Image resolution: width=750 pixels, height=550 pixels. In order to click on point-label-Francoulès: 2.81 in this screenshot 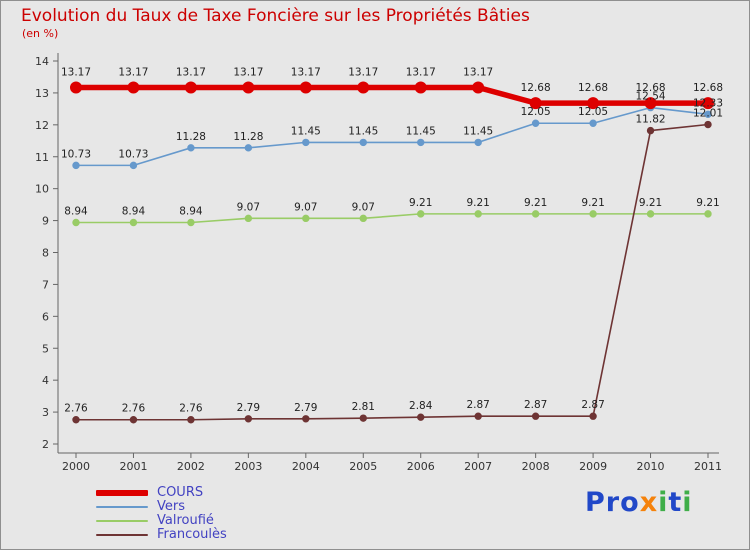, I will do `click(363, 407)`.